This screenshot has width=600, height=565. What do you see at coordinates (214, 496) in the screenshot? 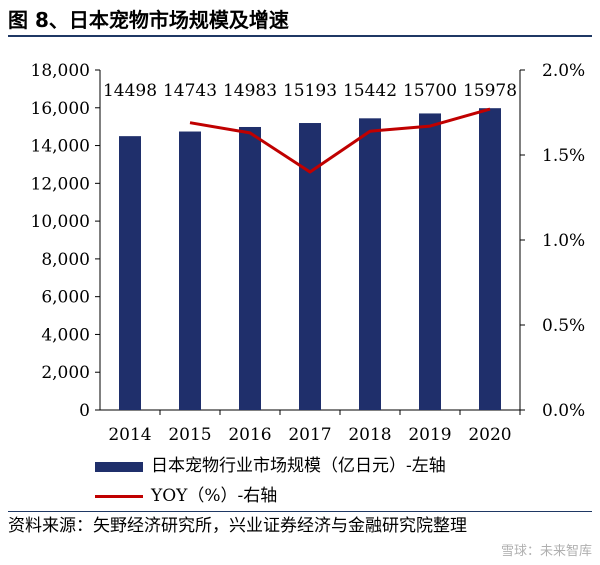
I see `legend-label-line: YOY（%）-右轴` at bounding box center [214, 496].